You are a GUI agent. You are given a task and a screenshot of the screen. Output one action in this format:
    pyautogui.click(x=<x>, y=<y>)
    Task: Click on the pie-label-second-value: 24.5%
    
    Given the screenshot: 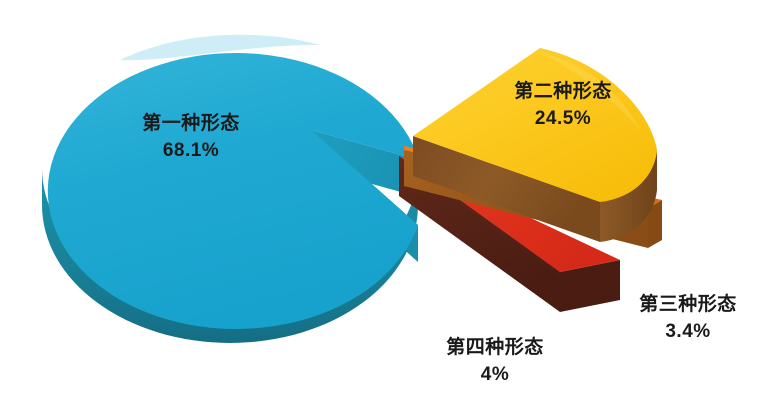 What is the action you would take?
    pyautogui.click(x=563, y=119)
    